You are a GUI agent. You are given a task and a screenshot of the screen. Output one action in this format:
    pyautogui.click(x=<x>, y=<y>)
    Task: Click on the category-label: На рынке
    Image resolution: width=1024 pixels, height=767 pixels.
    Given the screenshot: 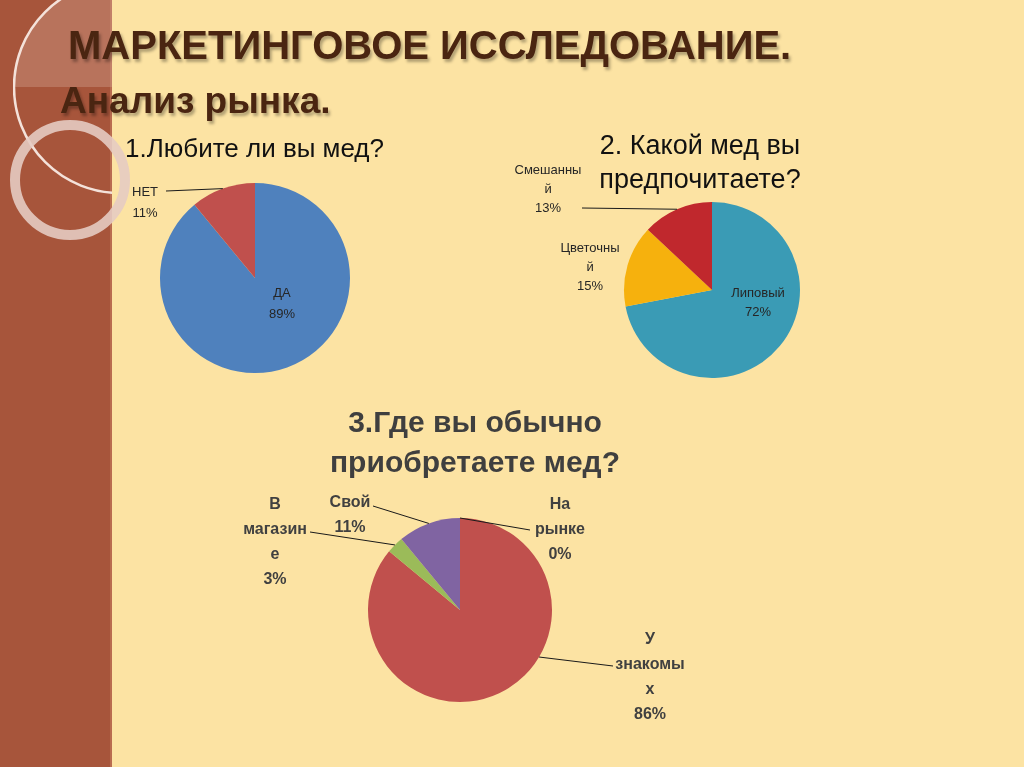 What is the action you would take?
    pyautogui.click(x=560, y=516)
    